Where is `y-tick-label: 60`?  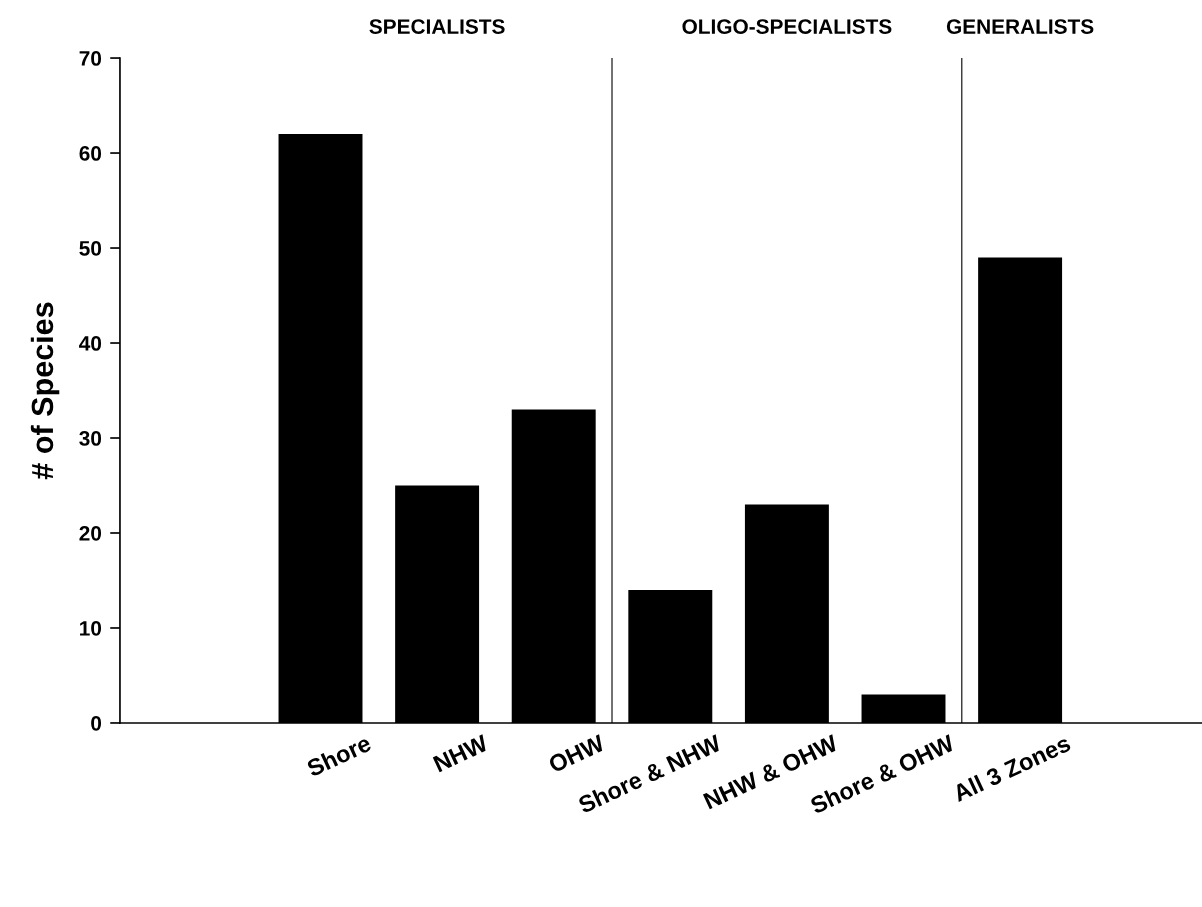
y-tick-label: 60 is located at coordinates (90, 153).